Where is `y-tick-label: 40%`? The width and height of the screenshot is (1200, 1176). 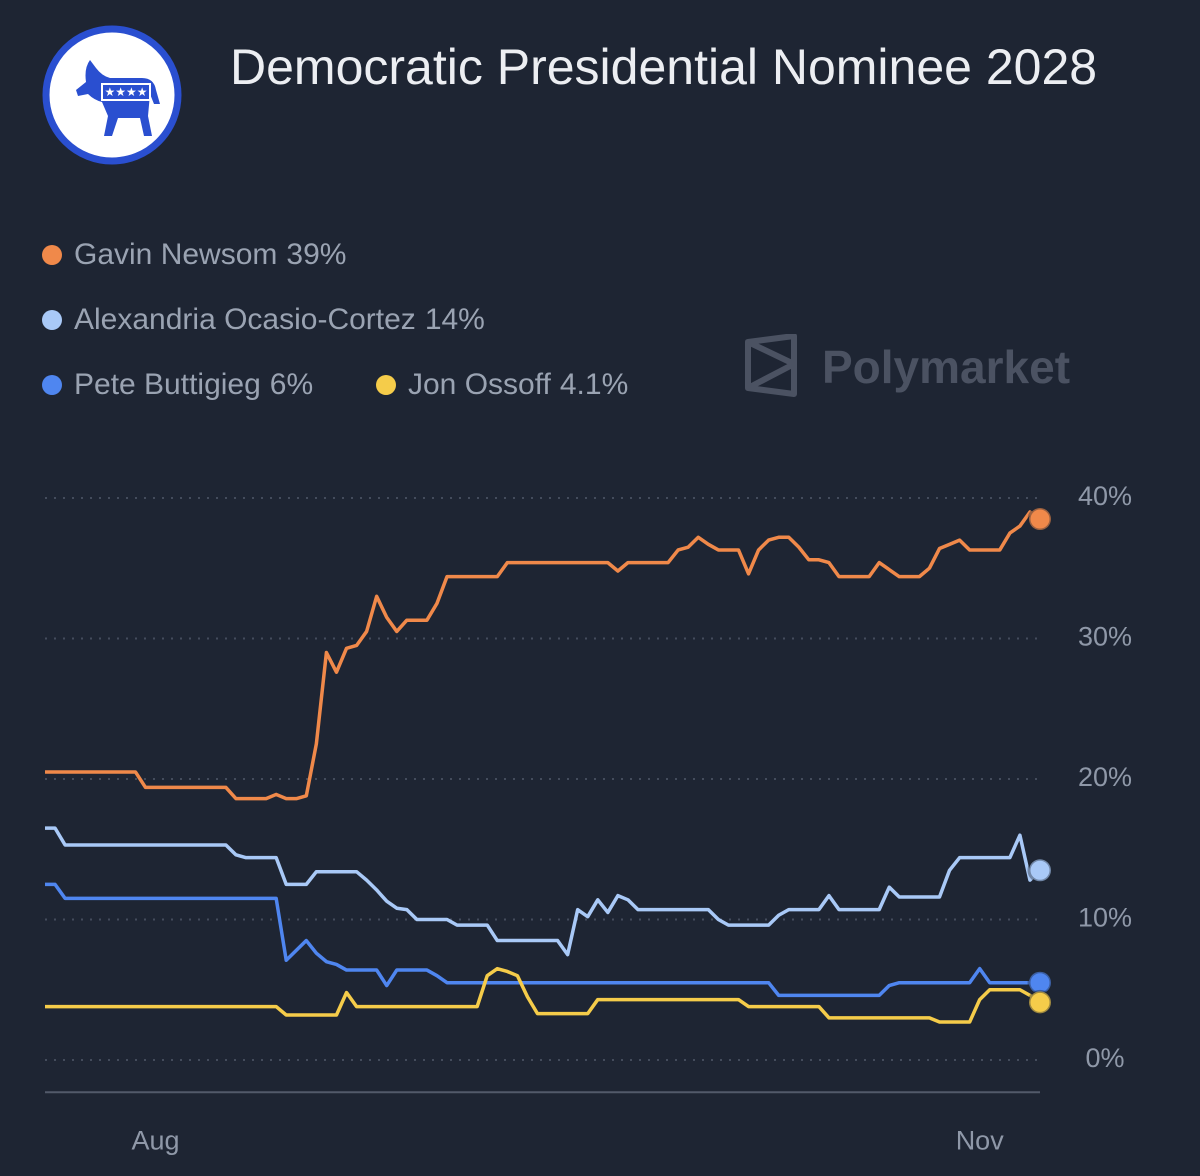
y-tick-label: 40% is located at coordinates (1105, 496).